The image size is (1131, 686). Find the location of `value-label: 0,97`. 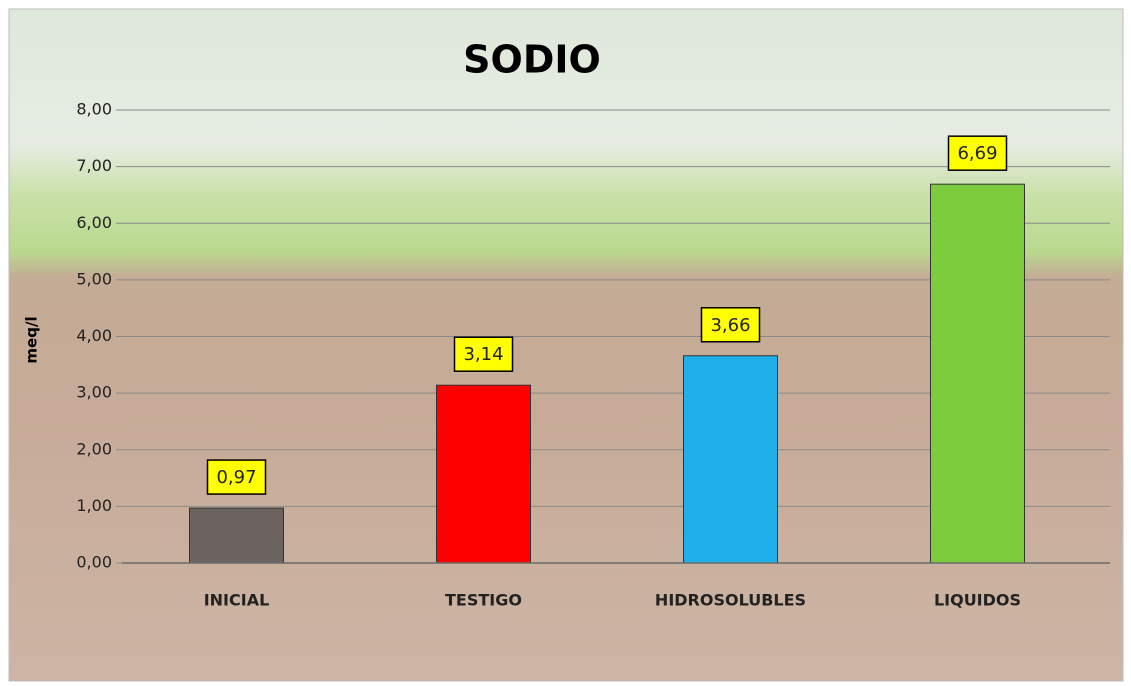

value-label: 0,97 is located at coordinates (236, 477).